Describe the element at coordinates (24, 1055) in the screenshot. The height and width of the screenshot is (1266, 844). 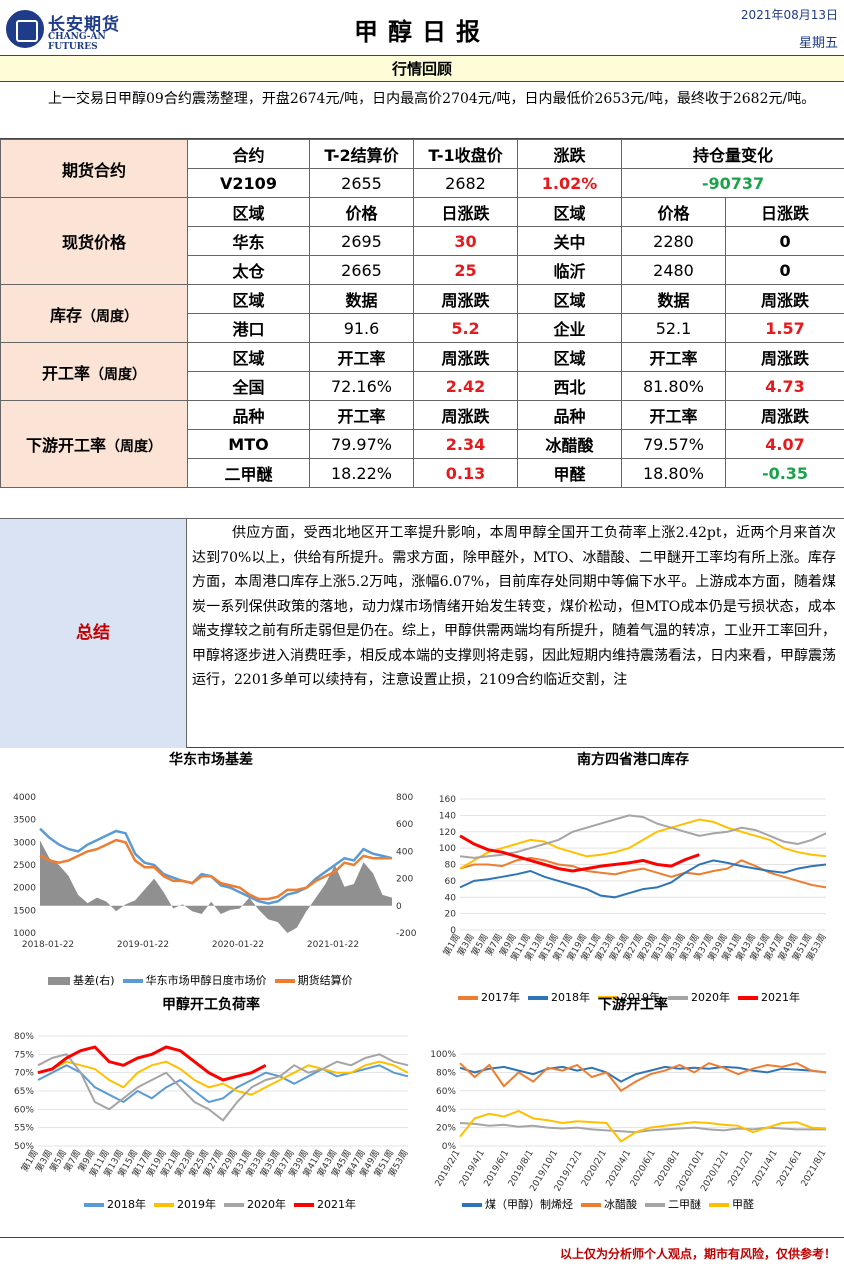
I see `y-tick: 75%` at that location.